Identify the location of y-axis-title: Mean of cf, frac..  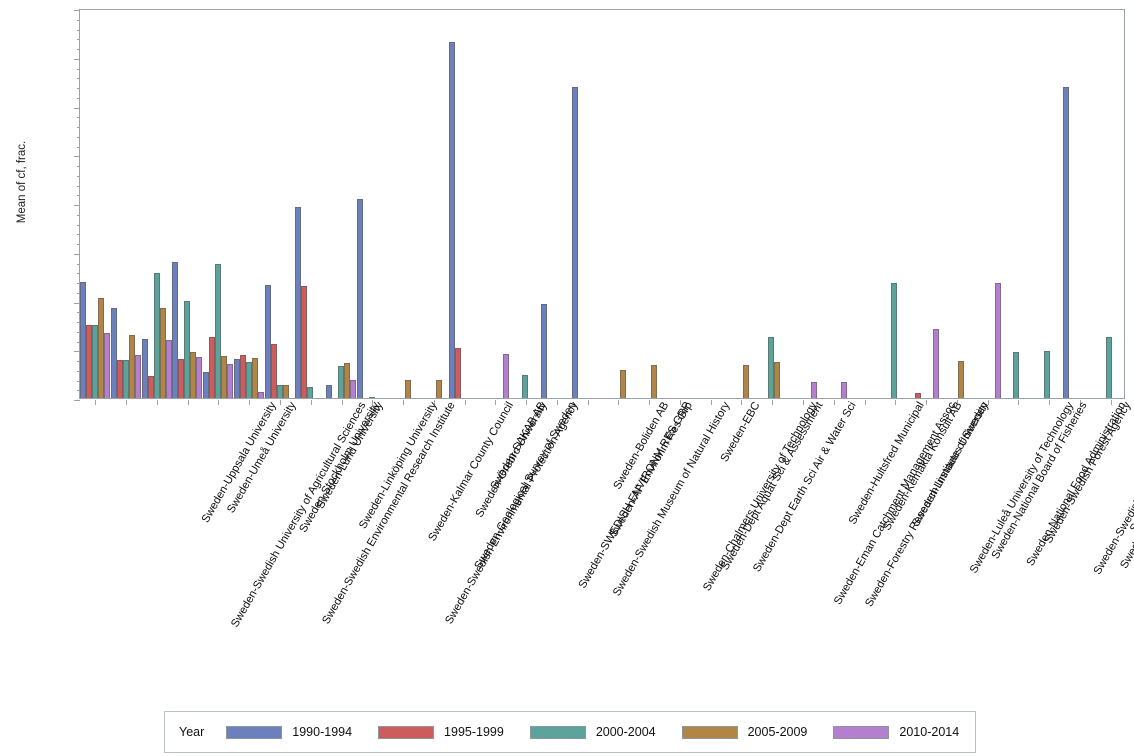
(22, 182).